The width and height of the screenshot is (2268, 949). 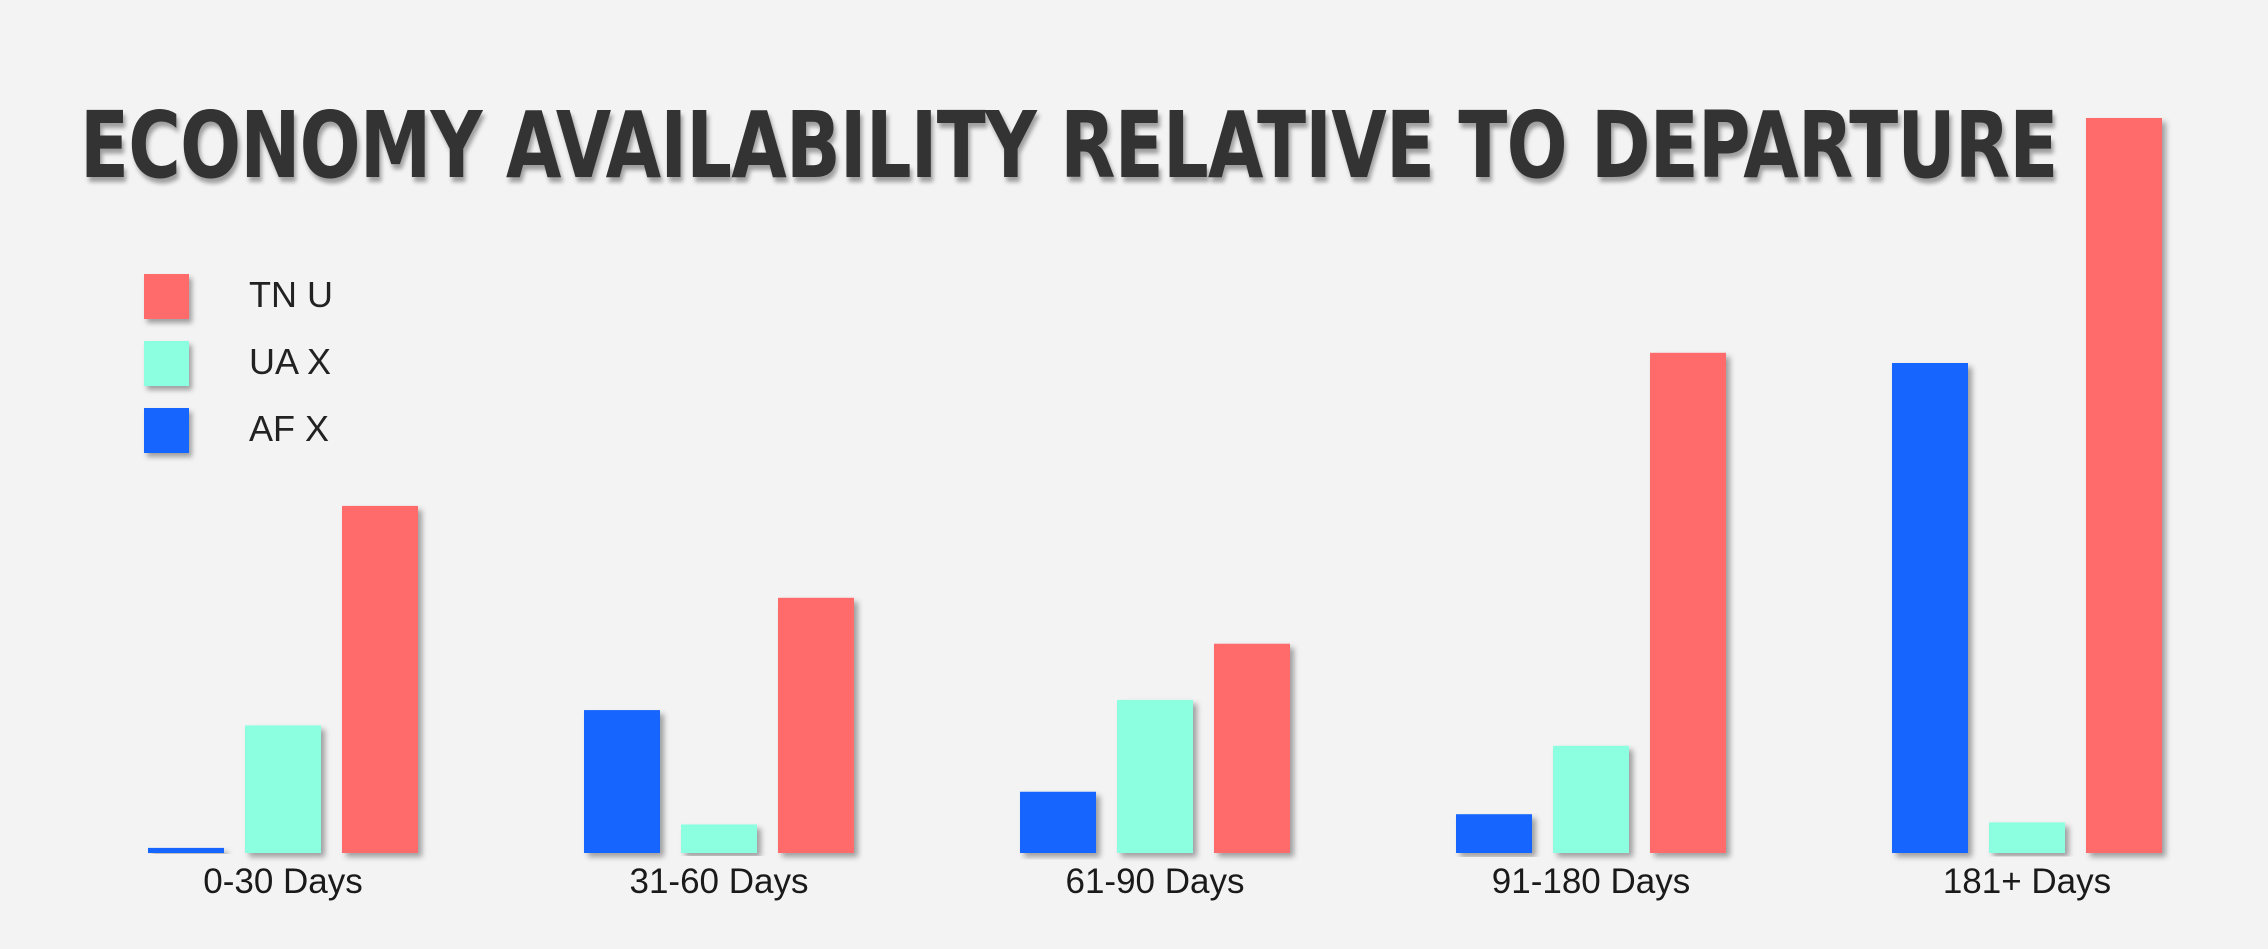 What do you see at coordinates (166, 430) in the screenshot?
I see `legend-swatch-af-x` at bounding box center [166, 430].